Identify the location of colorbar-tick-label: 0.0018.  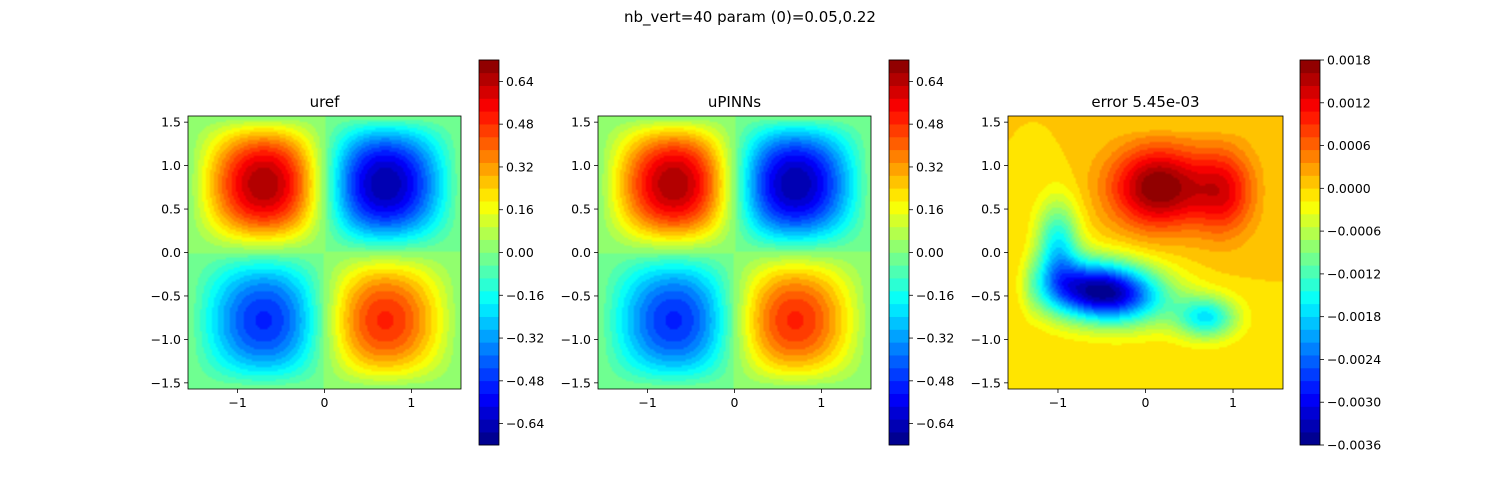
(1349, 60).